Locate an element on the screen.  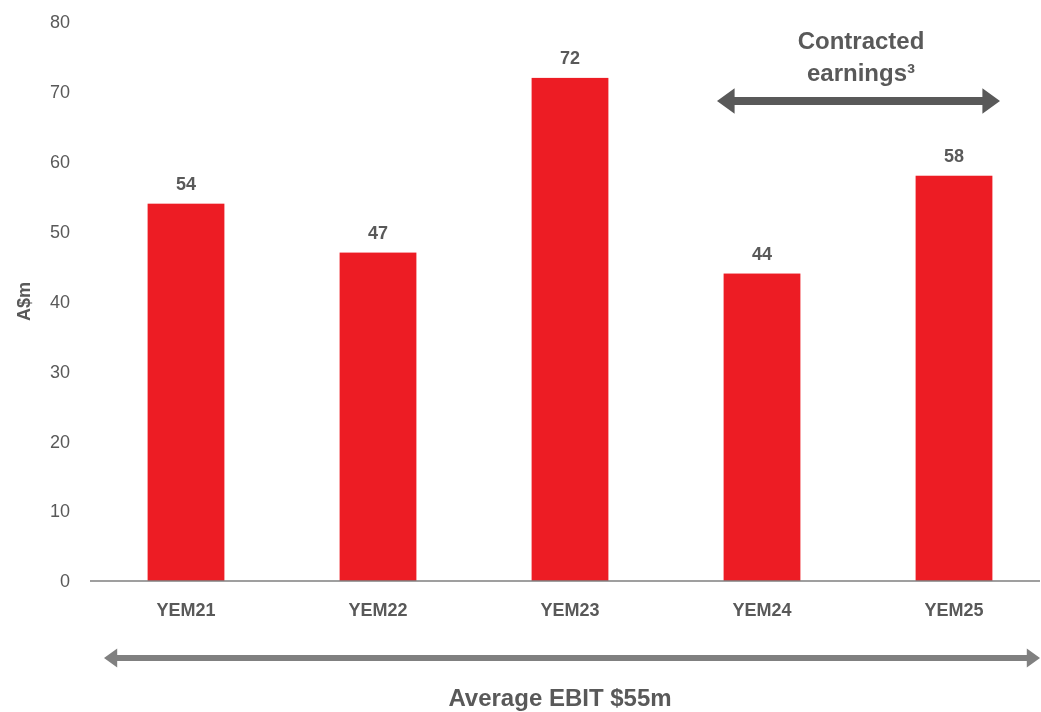
y-tick-label: 0 is located at coordinates (64, 581).